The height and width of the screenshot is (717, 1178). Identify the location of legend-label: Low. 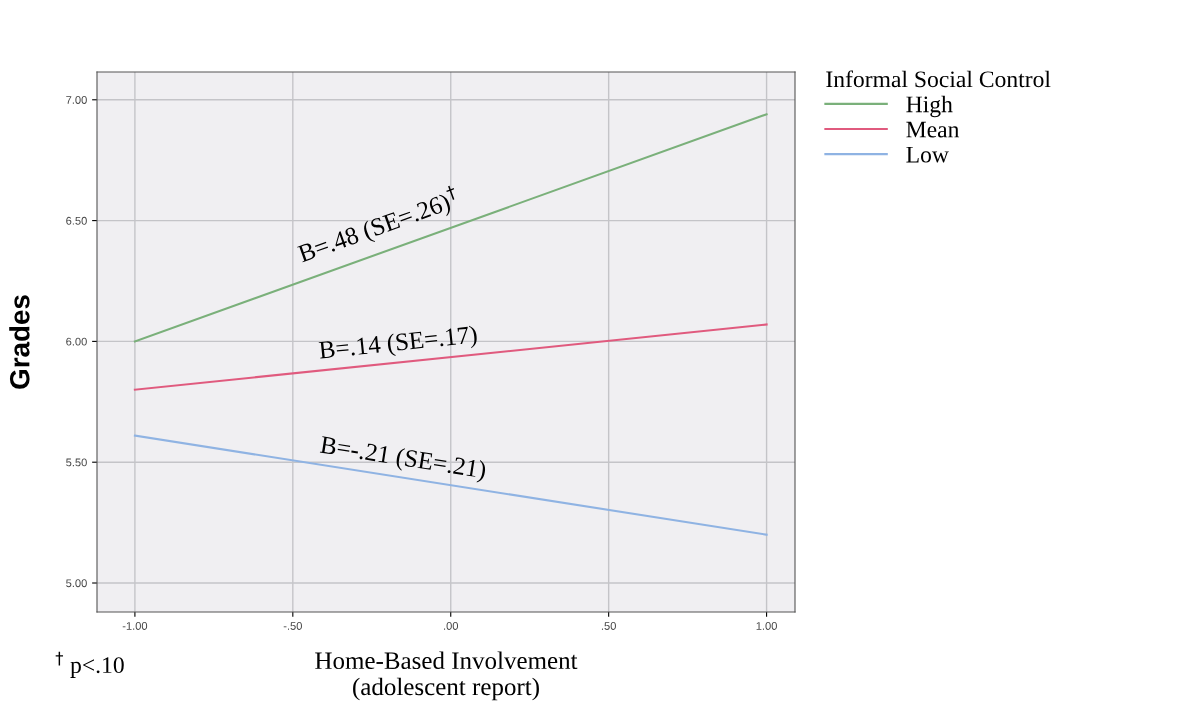
(927, 154).